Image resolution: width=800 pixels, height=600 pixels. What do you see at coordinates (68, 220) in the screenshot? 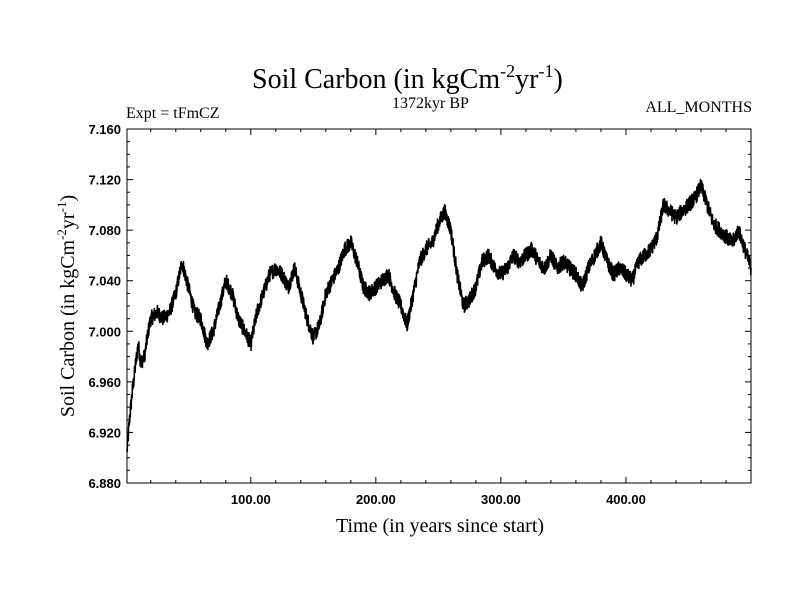
I see `y-axis-label-mid: yr` at bounding box center [68, 220].